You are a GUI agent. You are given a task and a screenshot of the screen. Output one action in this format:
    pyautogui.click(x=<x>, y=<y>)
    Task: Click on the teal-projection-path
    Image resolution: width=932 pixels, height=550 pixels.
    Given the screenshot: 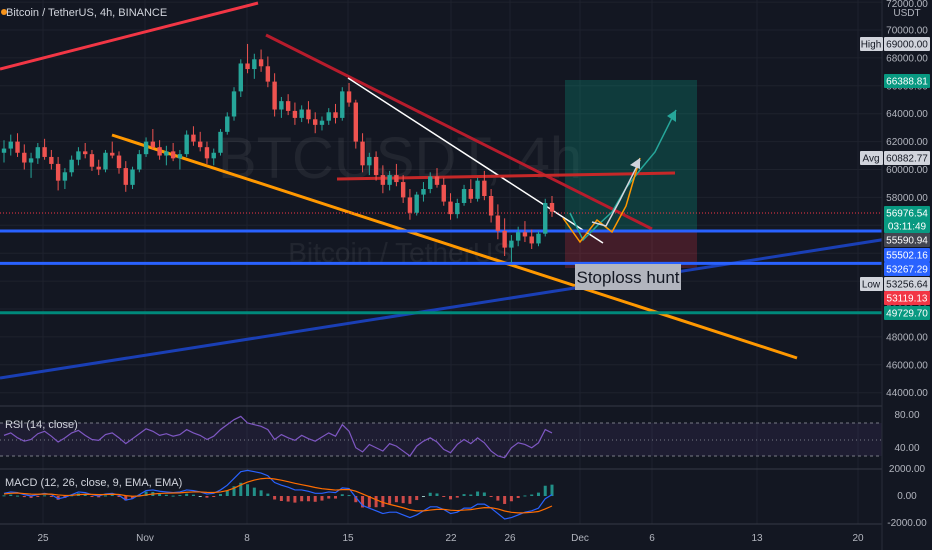 What is the action you would take?
    pyautogui.click(x=623, y=175)
    